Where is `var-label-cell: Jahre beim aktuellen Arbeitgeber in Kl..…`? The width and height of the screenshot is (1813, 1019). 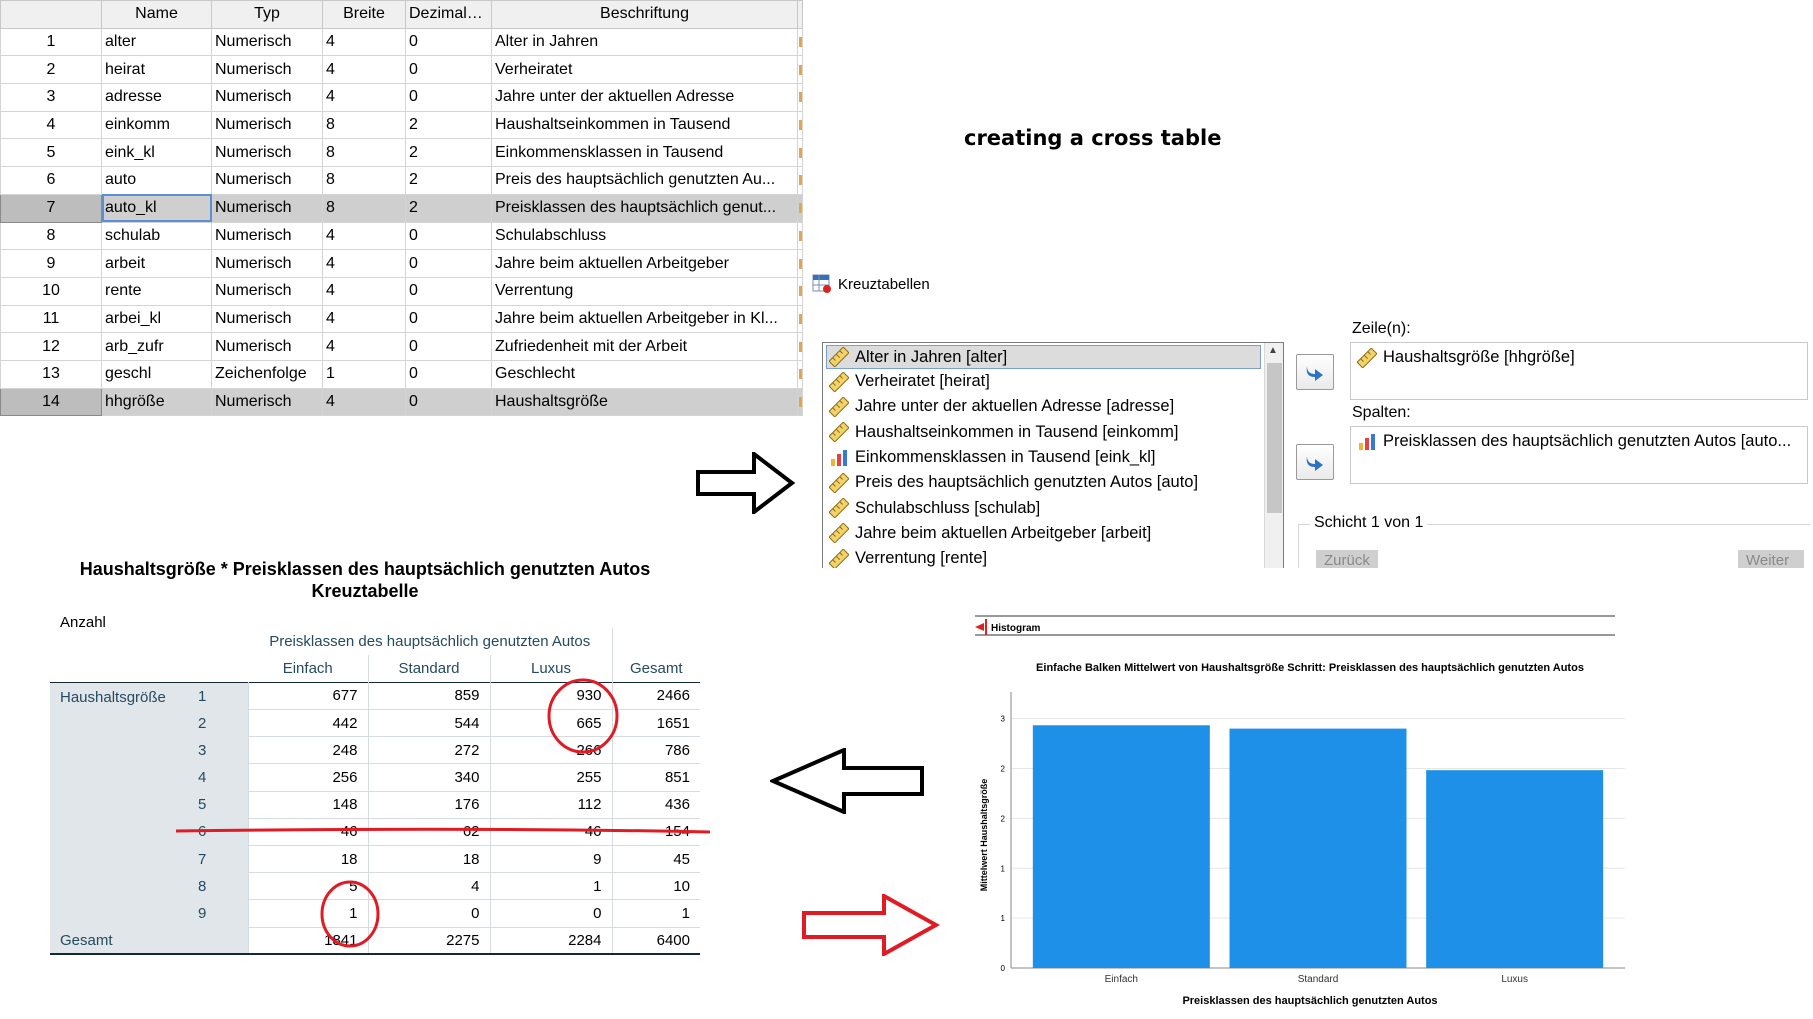
var-label-cell: Jahre beim aktuellen Arbeitgeber in Kl..… is located at coordinates (644, 319).